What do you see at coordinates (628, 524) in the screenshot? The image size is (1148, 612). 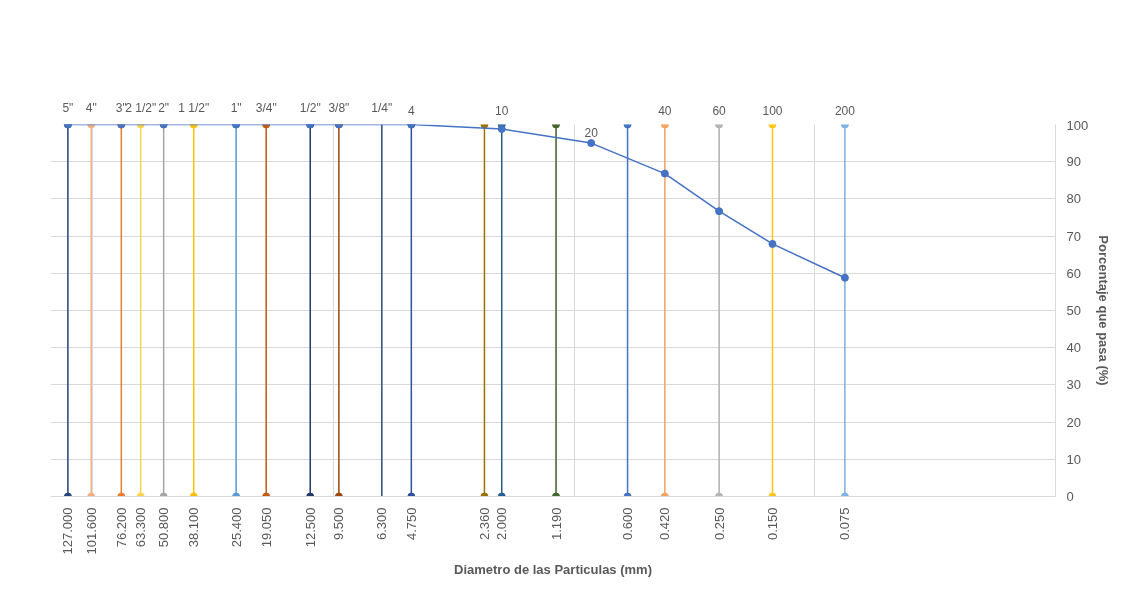 I see `x-tick-label: 0.600` at bounding box center [628, 524].